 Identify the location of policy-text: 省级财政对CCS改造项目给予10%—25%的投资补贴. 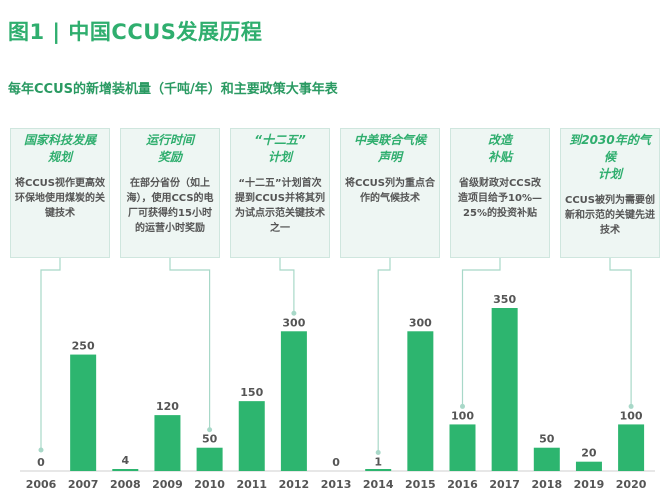
(500, 198).